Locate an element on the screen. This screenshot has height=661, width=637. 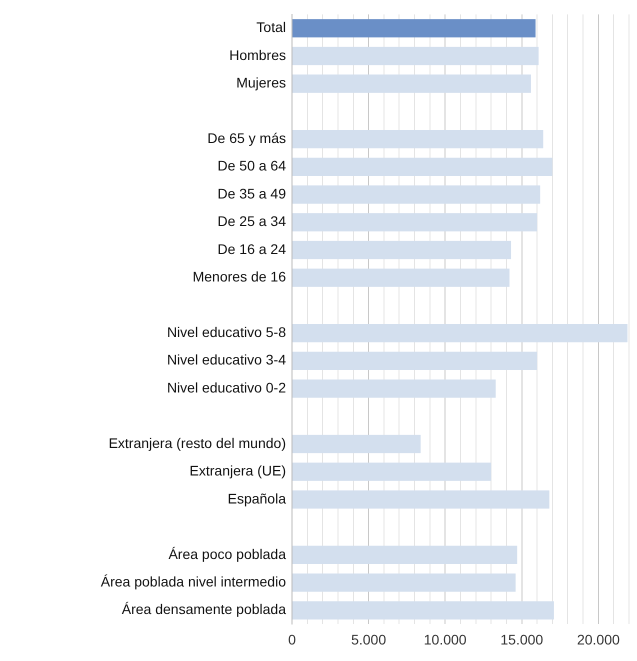
y-tick-label: De 16 a 24 is located at coordinates (252, 248).